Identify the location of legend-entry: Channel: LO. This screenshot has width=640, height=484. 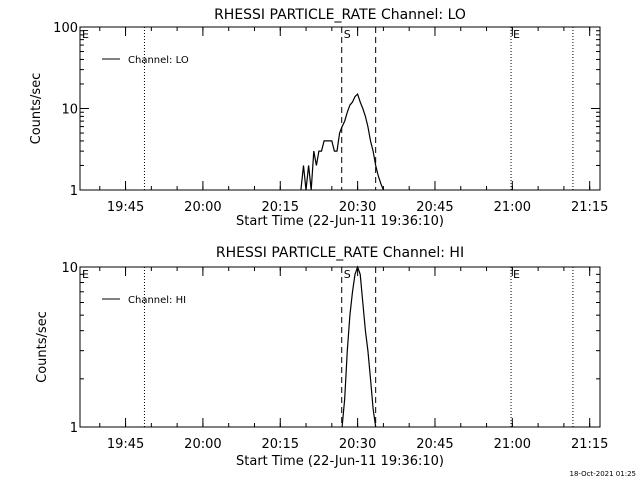
(158, 60).